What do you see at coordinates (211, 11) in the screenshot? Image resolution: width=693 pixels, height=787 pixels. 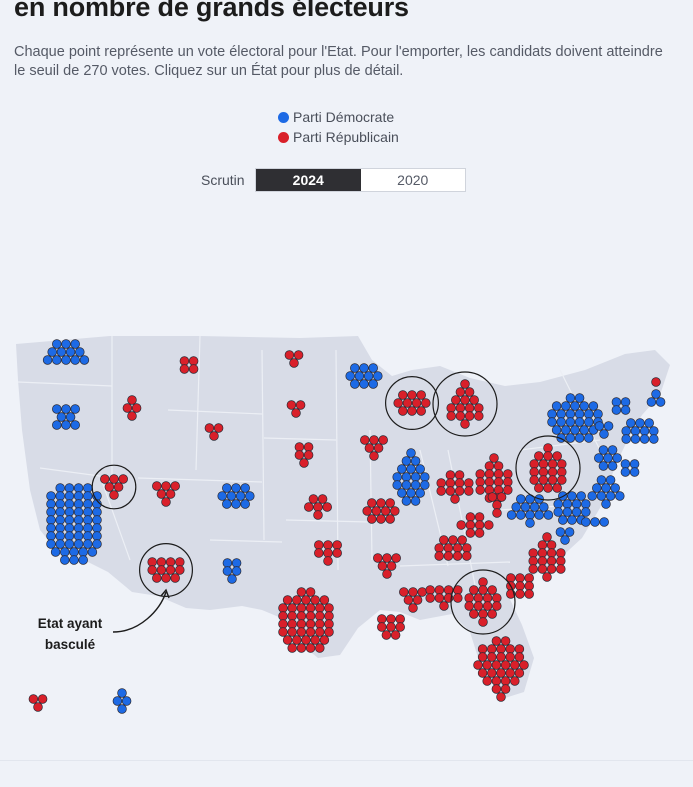 I see `page-title: en nombre de grands électeurs` at bounding box center [211, 11].